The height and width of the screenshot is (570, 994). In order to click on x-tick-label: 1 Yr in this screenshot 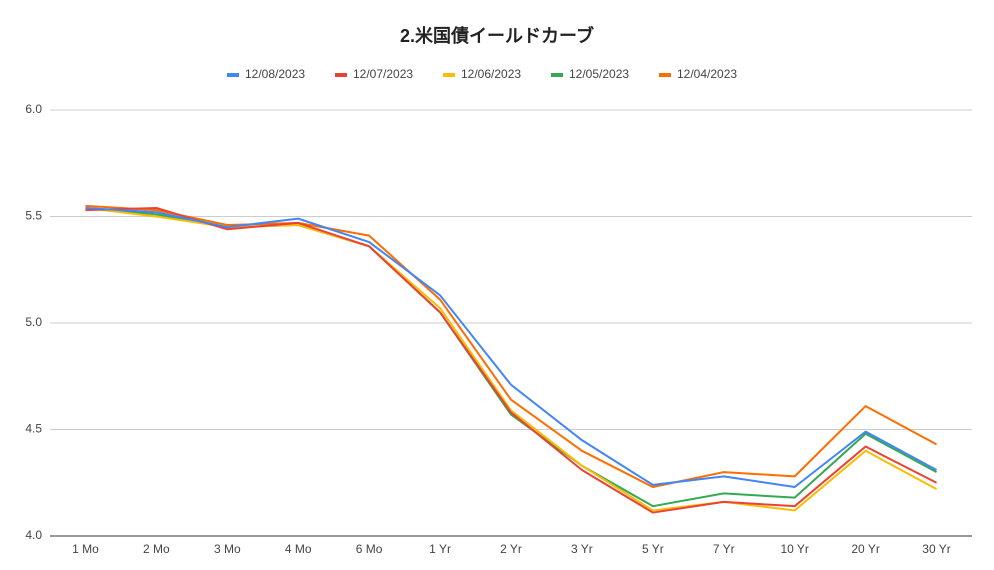, I will do `click(440, 549)`.